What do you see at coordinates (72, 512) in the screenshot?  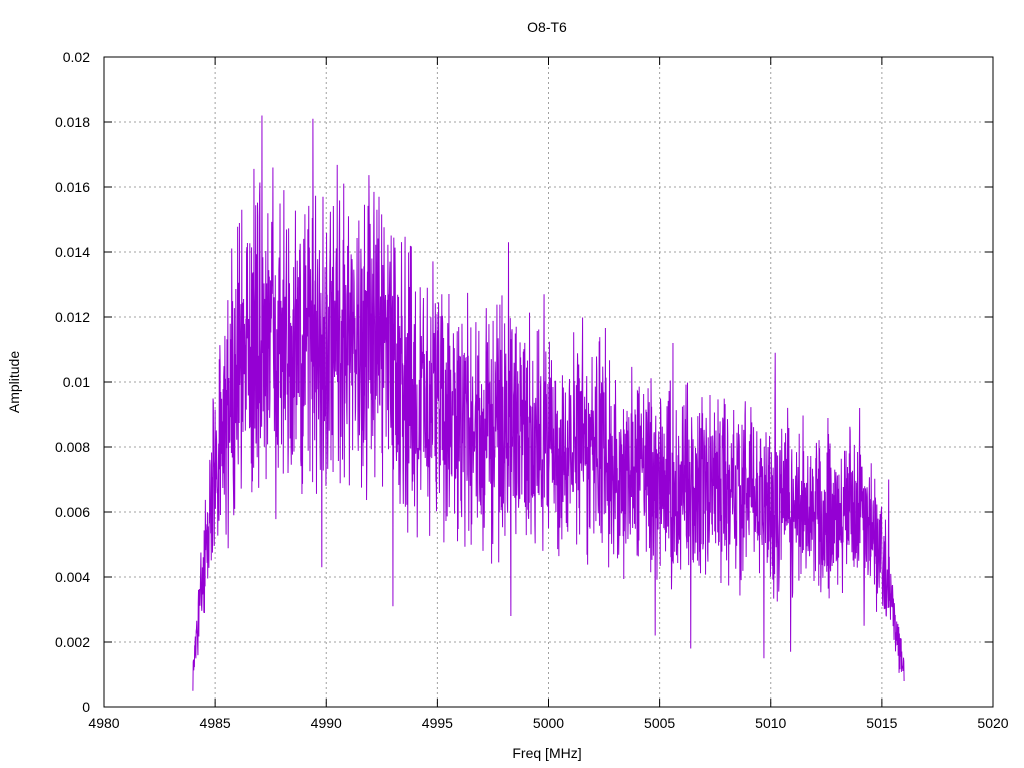 I see `y-tick-label: 0.006` at bounding box center [72, 512].